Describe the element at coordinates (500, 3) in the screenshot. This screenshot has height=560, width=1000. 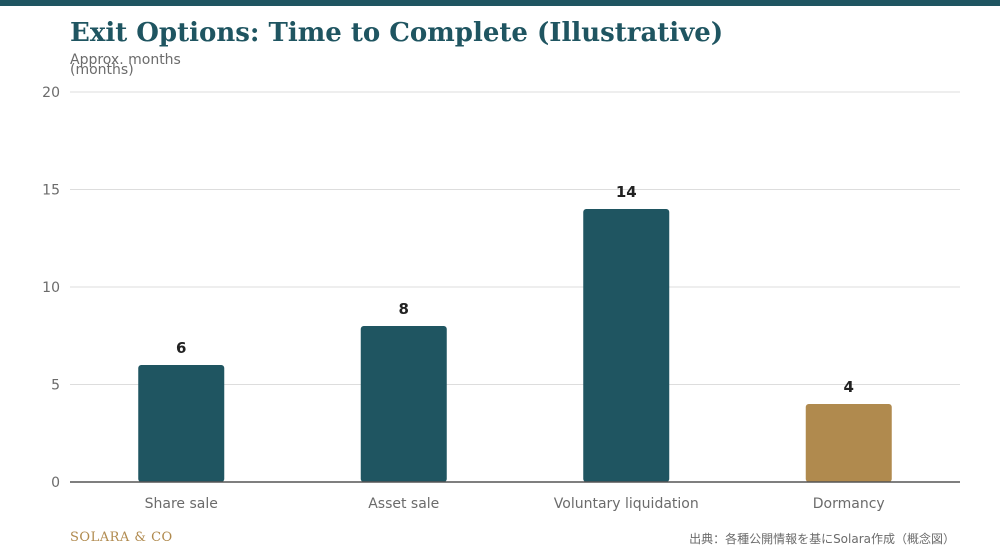
I see `top-accent-bar` at that location.